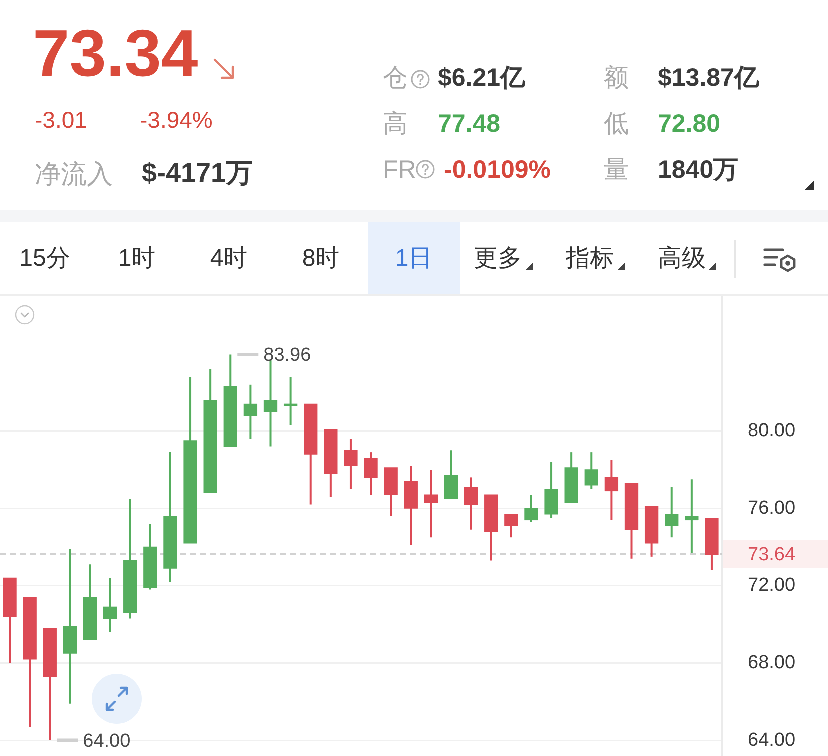 Image resolution: width=828 pixels, height=756 pixels. I want to click on text: 1840万, so click(698, 170).